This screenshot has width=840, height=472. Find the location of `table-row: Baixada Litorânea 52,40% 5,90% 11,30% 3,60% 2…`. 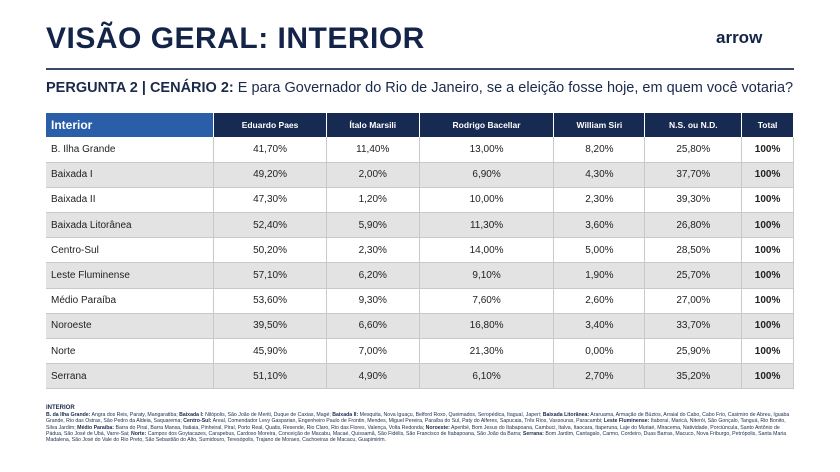

table-row: Baixada Litorânea 52,40% 5,90% 11,30% 3,60% 2… is located at coordinates (420, 225).